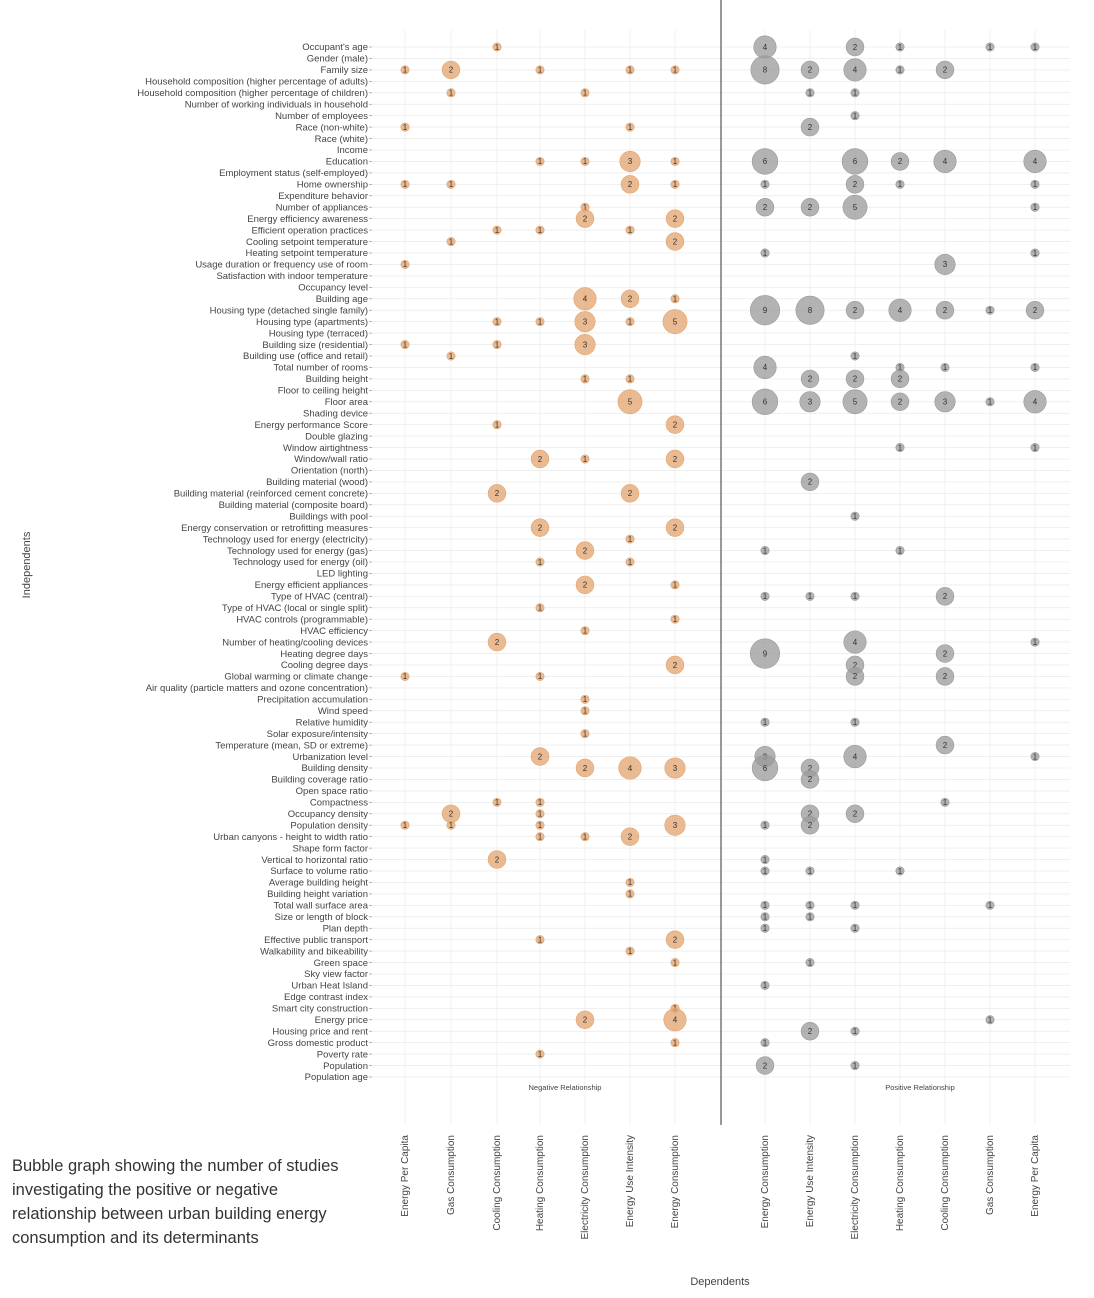  I want to click on bubble-value: 5, so click(855, 207).